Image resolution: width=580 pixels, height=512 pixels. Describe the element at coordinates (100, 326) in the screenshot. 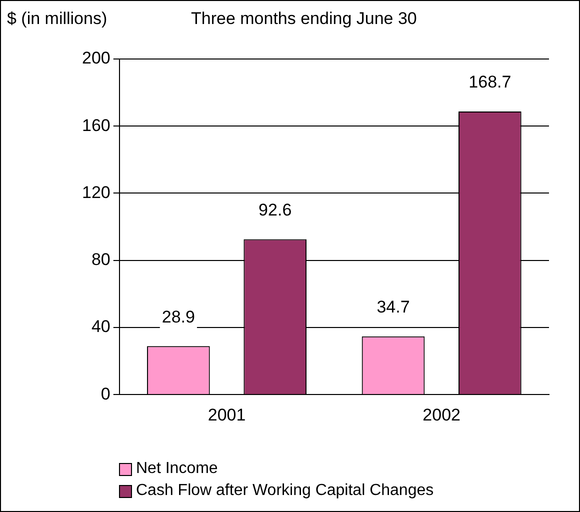

I see `y-tick-label: 40` at that location.